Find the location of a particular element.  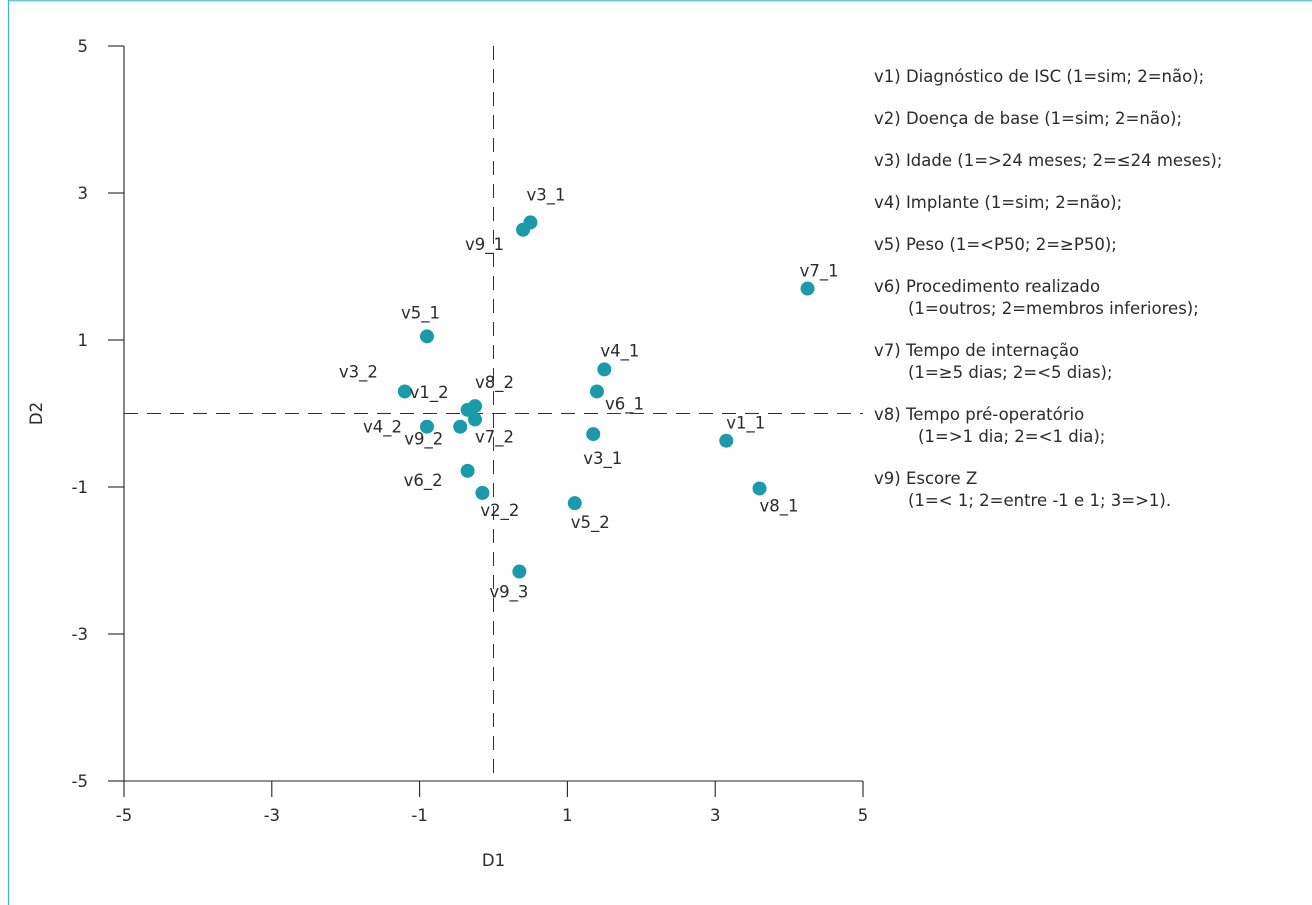

legend-line-detail: (1=outros; 2=membros inferiores); is located at coordinates (1053, 308).